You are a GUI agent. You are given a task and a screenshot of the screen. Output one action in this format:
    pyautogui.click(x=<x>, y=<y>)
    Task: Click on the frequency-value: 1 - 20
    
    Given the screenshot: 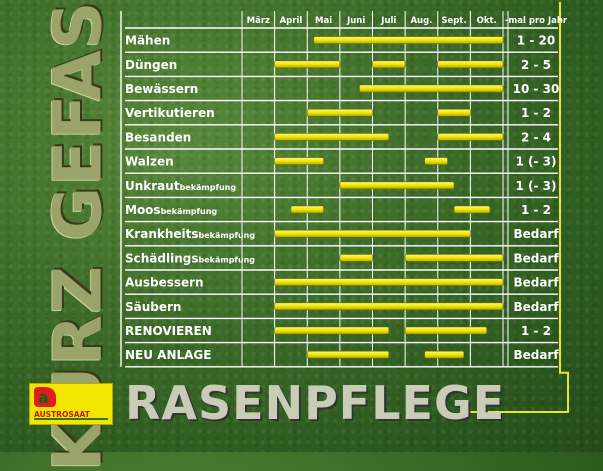 What is the action you would take?
    pyautogui.click(x=536, y=41)
    